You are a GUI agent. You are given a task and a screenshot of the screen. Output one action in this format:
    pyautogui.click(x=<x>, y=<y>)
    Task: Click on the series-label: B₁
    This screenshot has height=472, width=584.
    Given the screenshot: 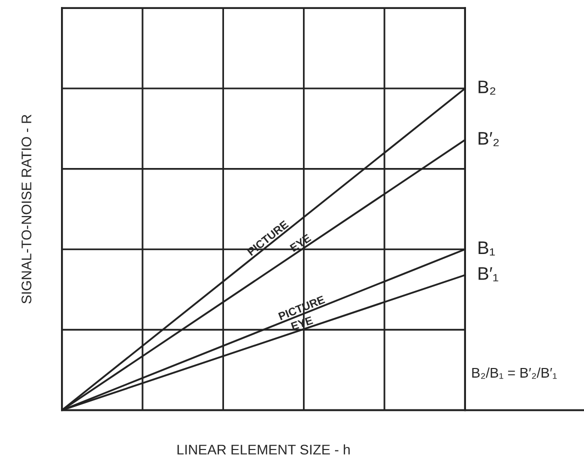 What is the action you would take?
    pyautogui.click(x=486, y=249)
    